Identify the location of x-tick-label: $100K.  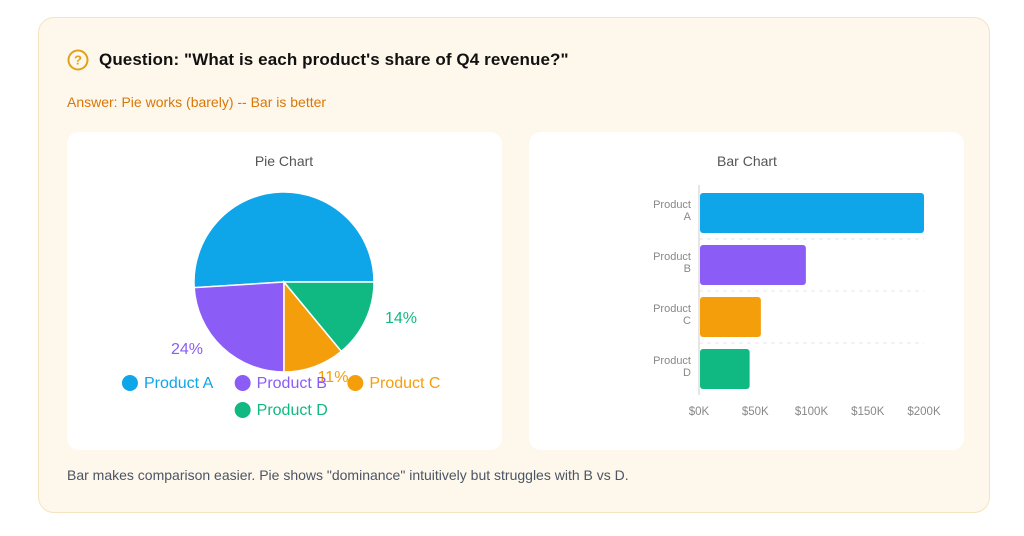
(812, 412).